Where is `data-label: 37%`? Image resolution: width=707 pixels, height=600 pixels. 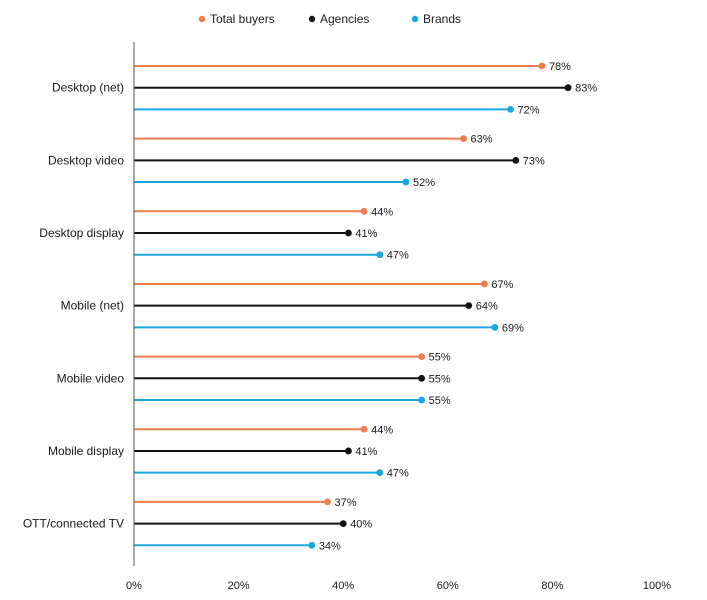 data-label: 37% is located at coordinates (346, 503).